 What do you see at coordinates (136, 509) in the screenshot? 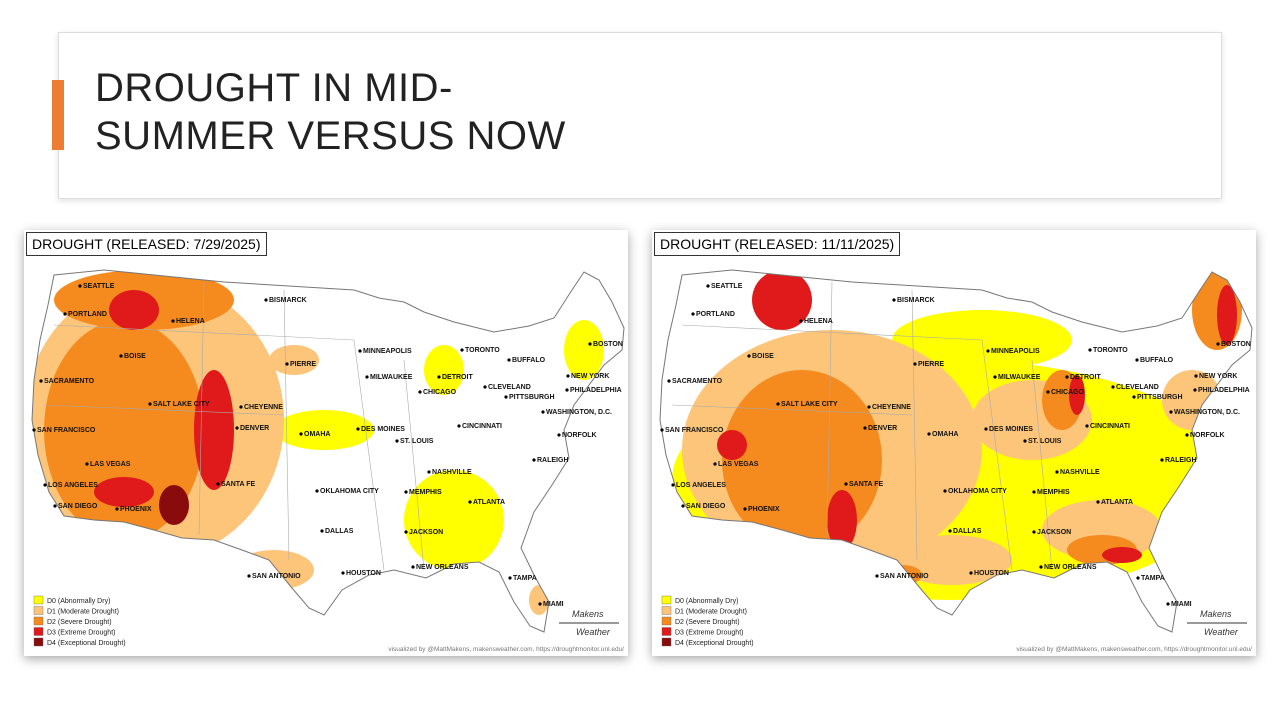
I see `city-label: PHOENIX` at bounding box center [136, 509].